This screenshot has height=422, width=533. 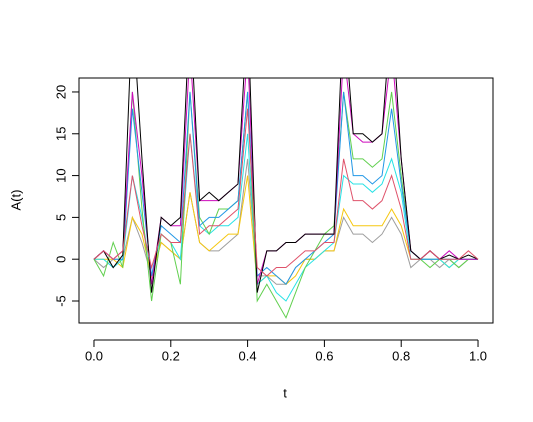 What do you see at coordinates (60, 301) in the screenshot?
I see `y-tick-label: -5` at bounding box center [60, 301].